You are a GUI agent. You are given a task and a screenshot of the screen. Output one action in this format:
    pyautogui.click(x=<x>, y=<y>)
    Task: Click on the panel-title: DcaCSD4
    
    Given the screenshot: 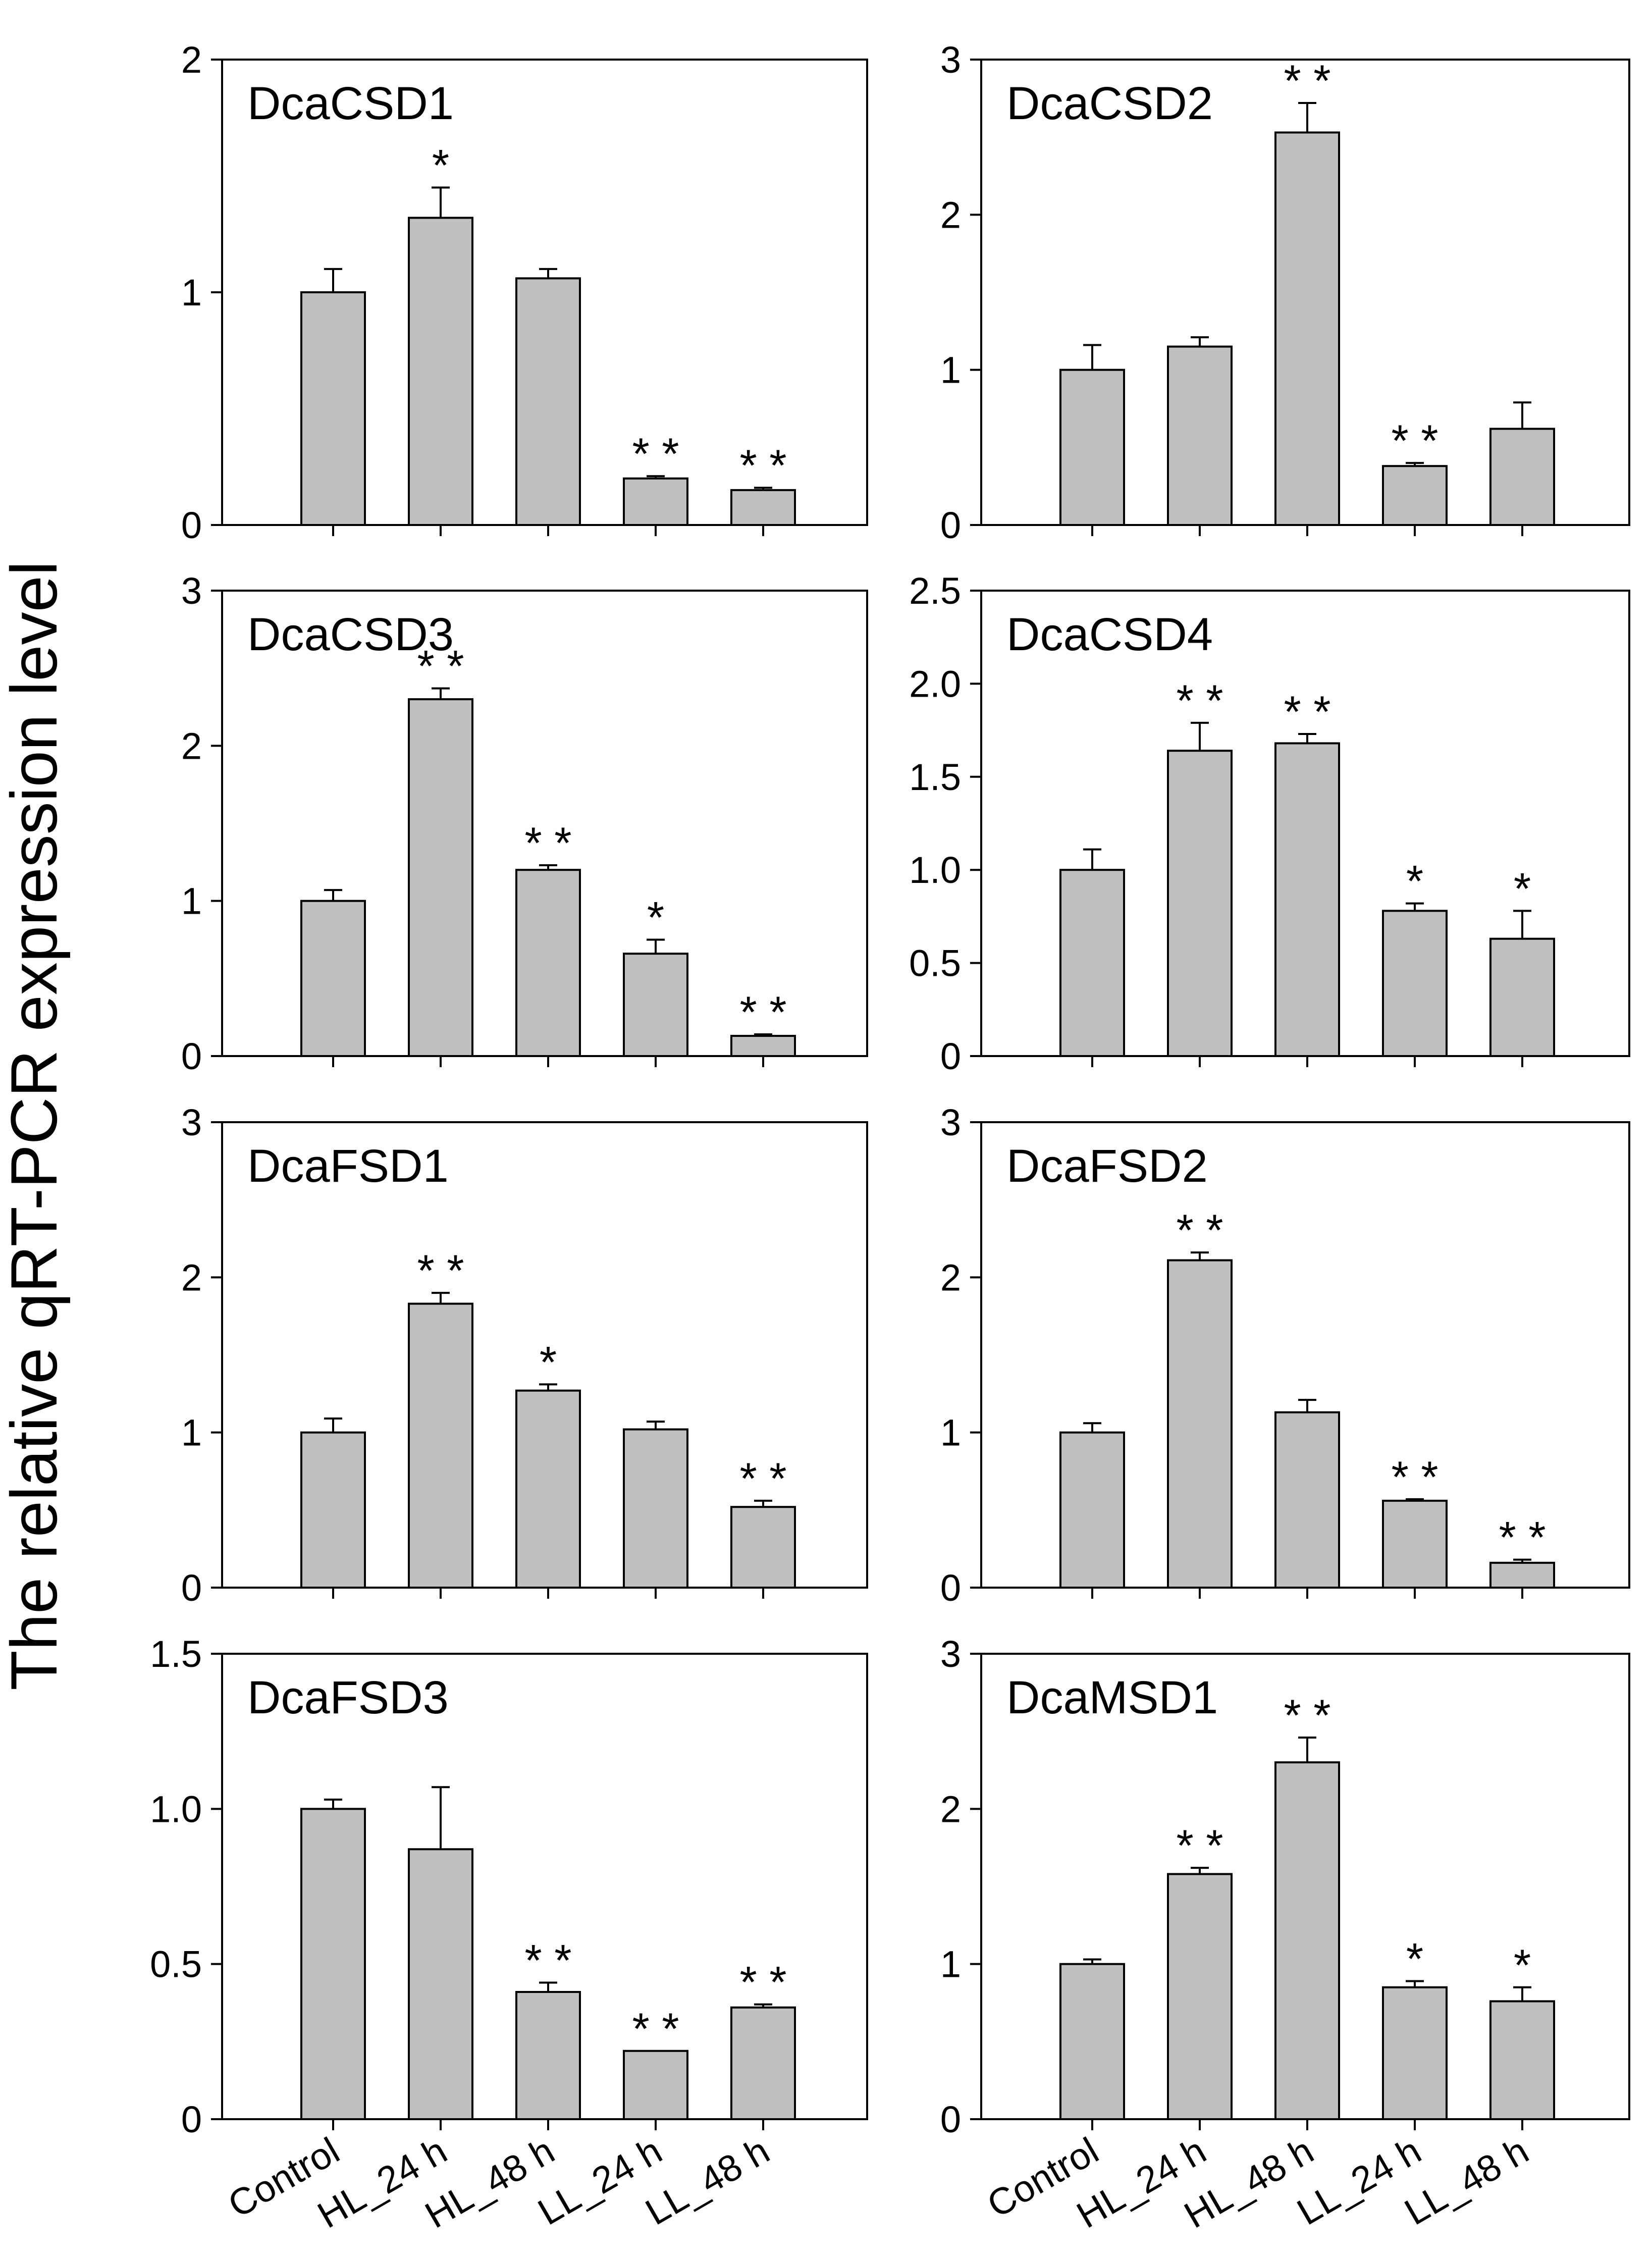 What is the action you would take?
    pyautogui.click(x=1110, y=635)
    